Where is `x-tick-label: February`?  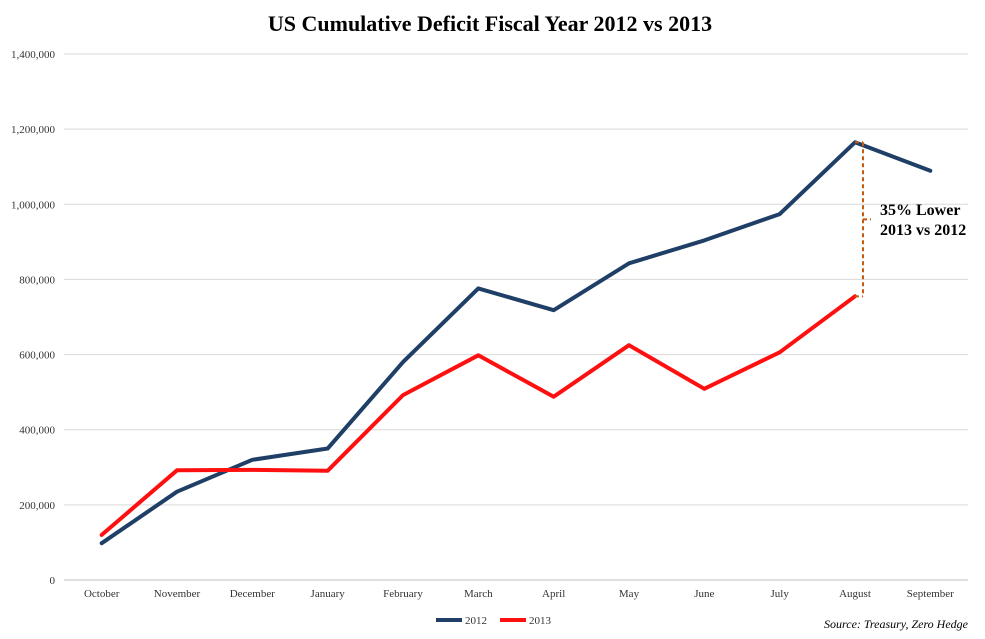
x-tick-label: February is located at coordinates (403, 594).